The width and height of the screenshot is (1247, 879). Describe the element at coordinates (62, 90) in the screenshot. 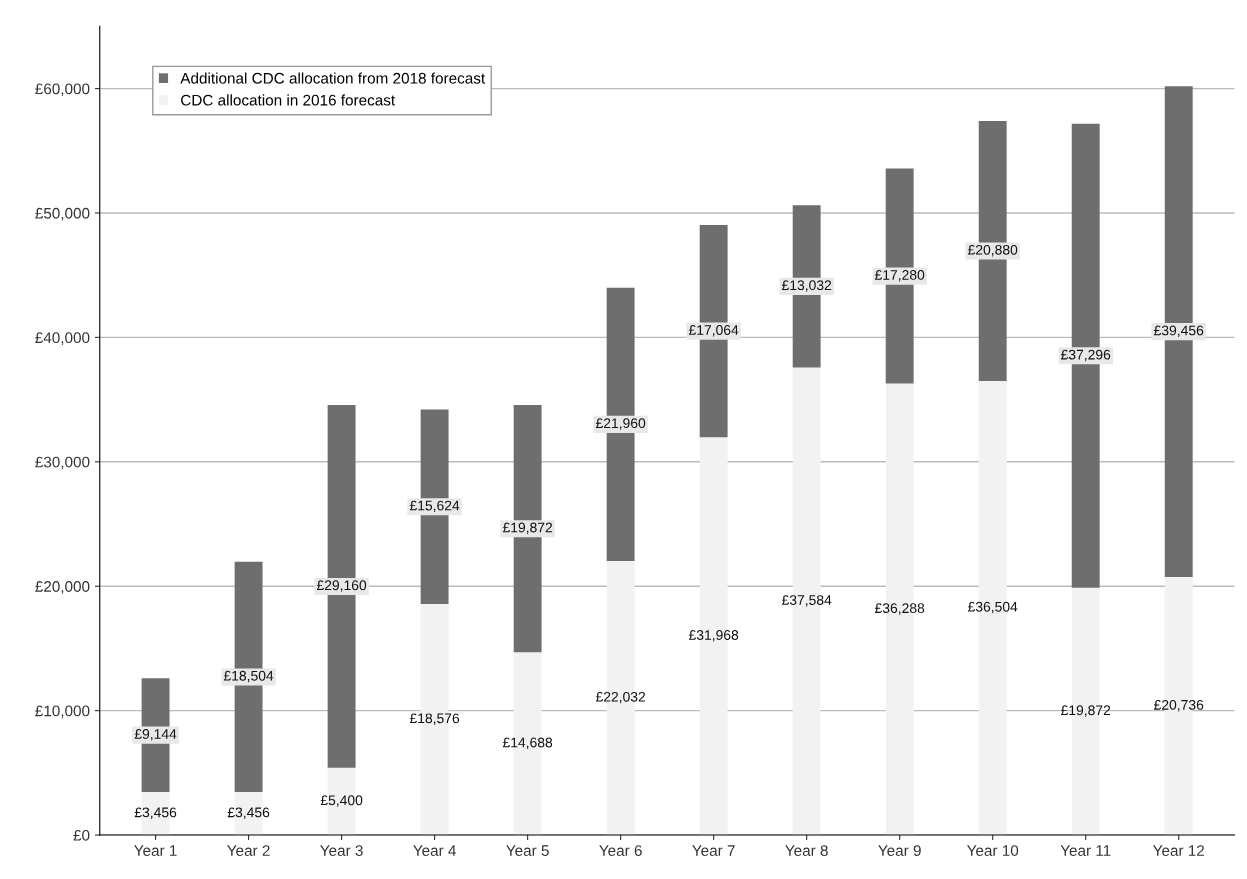

I see `y-tick-label: £60,000` at that location.